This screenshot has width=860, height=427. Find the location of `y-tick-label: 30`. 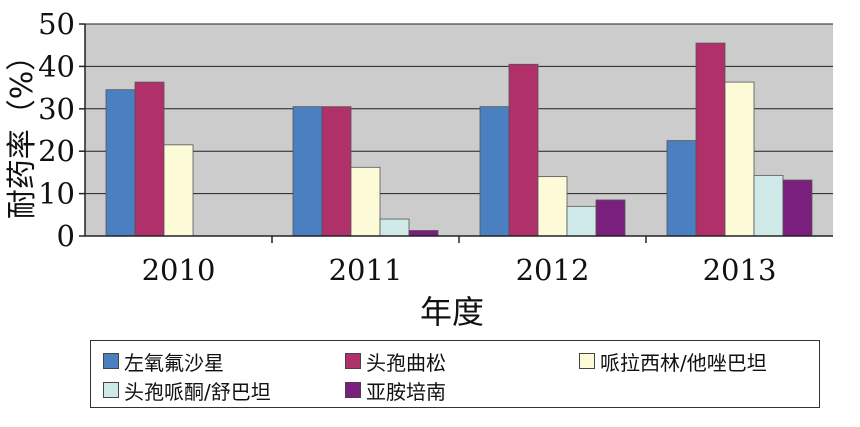

y-tick-label: 30 is located at coordinates (56, 109).